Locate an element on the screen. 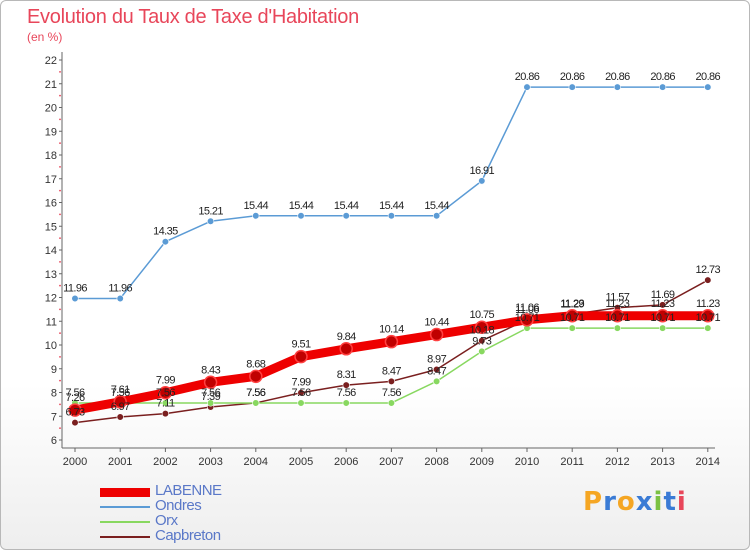  data-label-orx: 8.47 is located at coordinates (436, 371).